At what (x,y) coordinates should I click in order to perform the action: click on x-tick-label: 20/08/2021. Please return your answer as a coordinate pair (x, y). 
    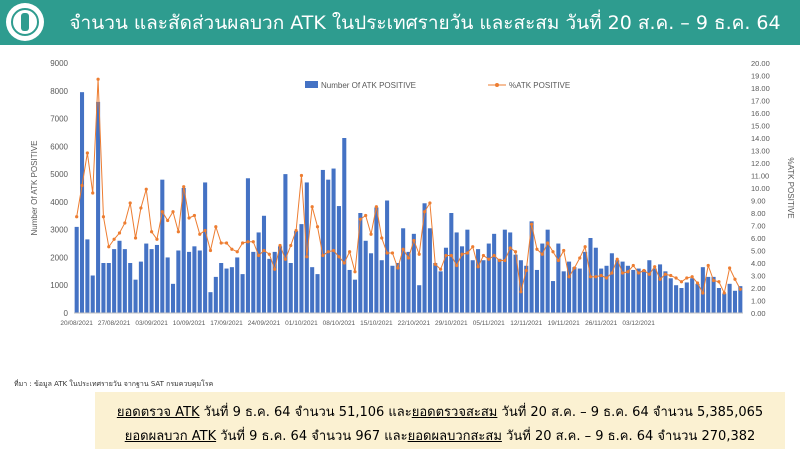
    Looking at the image, I should click on (76, 323).